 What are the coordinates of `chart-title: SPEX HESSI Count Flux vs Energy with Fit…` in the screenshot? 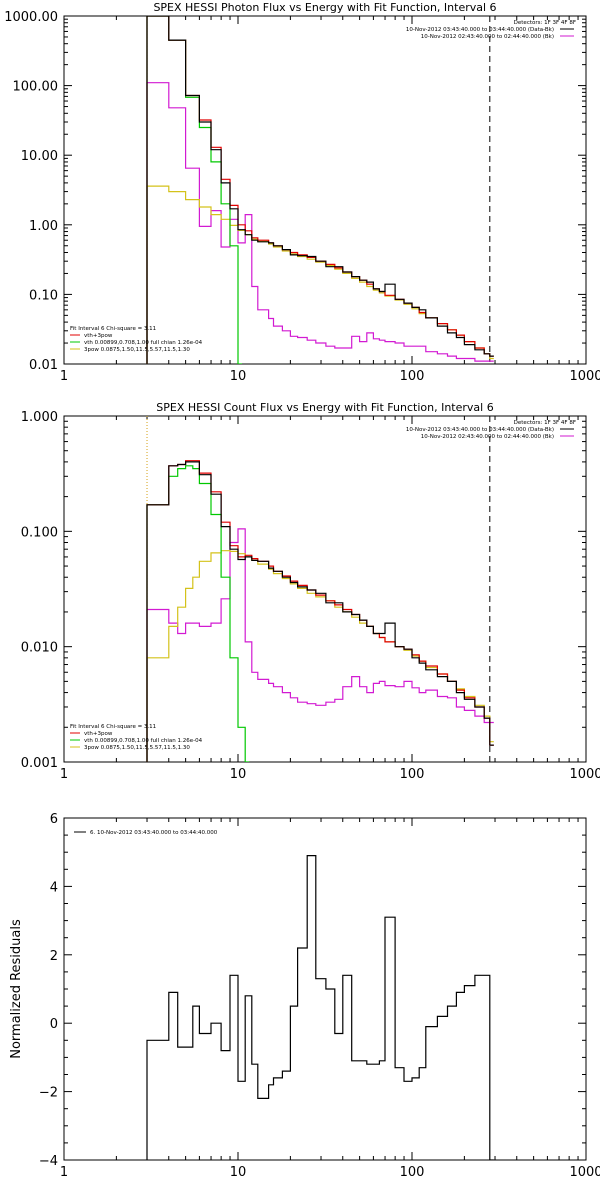 It's located at (324, 407).